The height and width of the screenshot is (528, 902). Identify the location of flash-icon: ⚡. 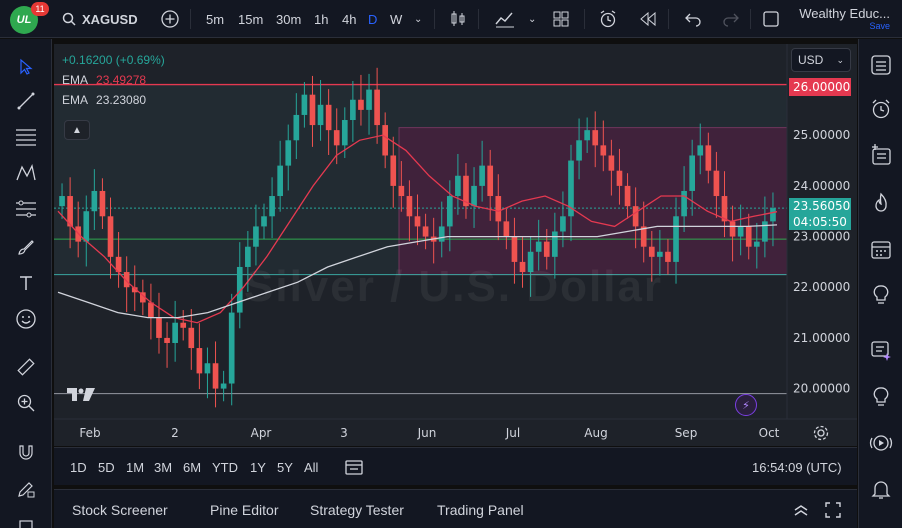
(746, 405).